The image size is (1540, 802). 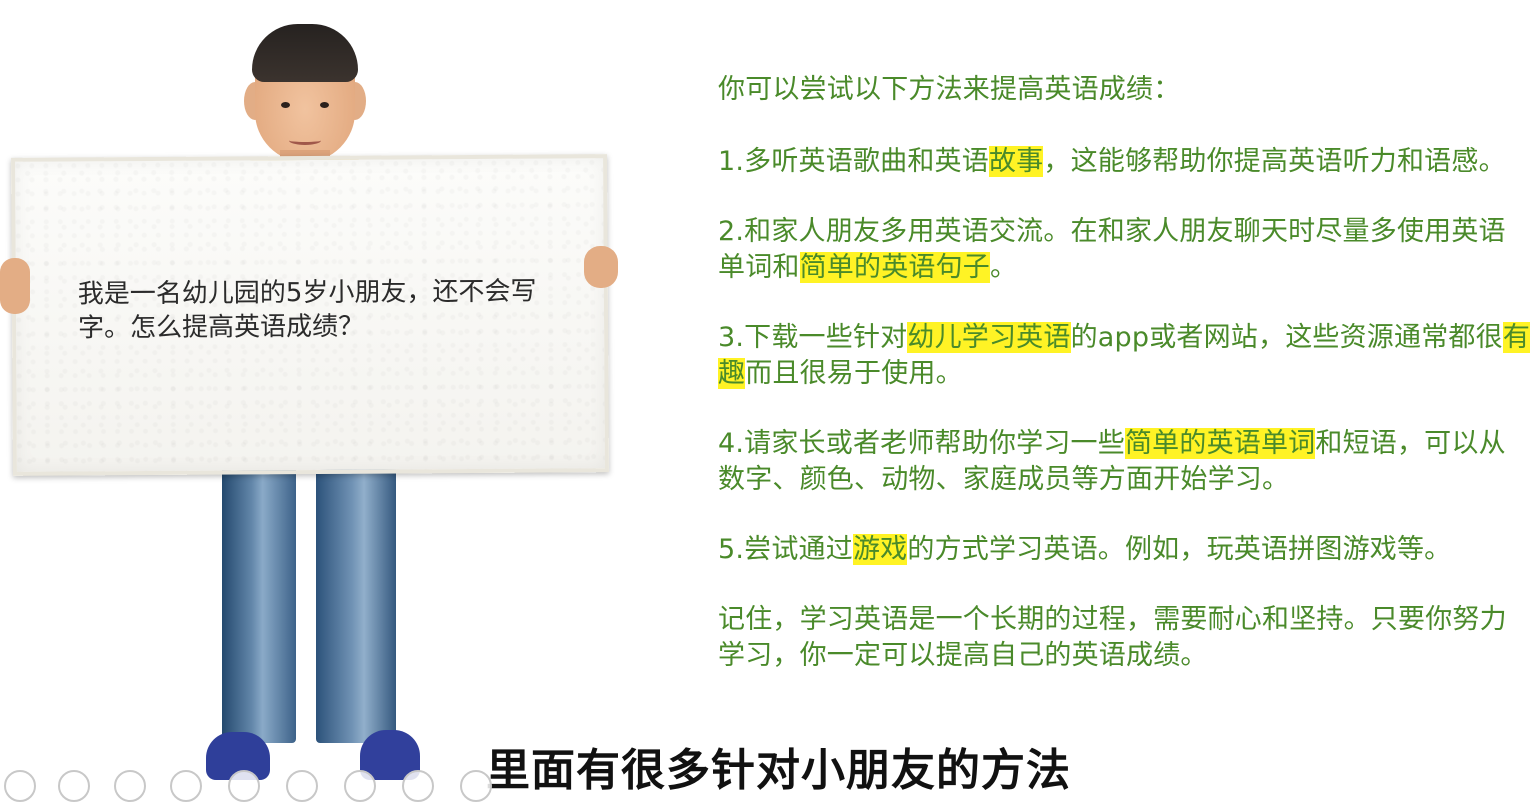 I want to click on highlighted-phrase: 简单的英语单词, so click(x=1220, y=443).